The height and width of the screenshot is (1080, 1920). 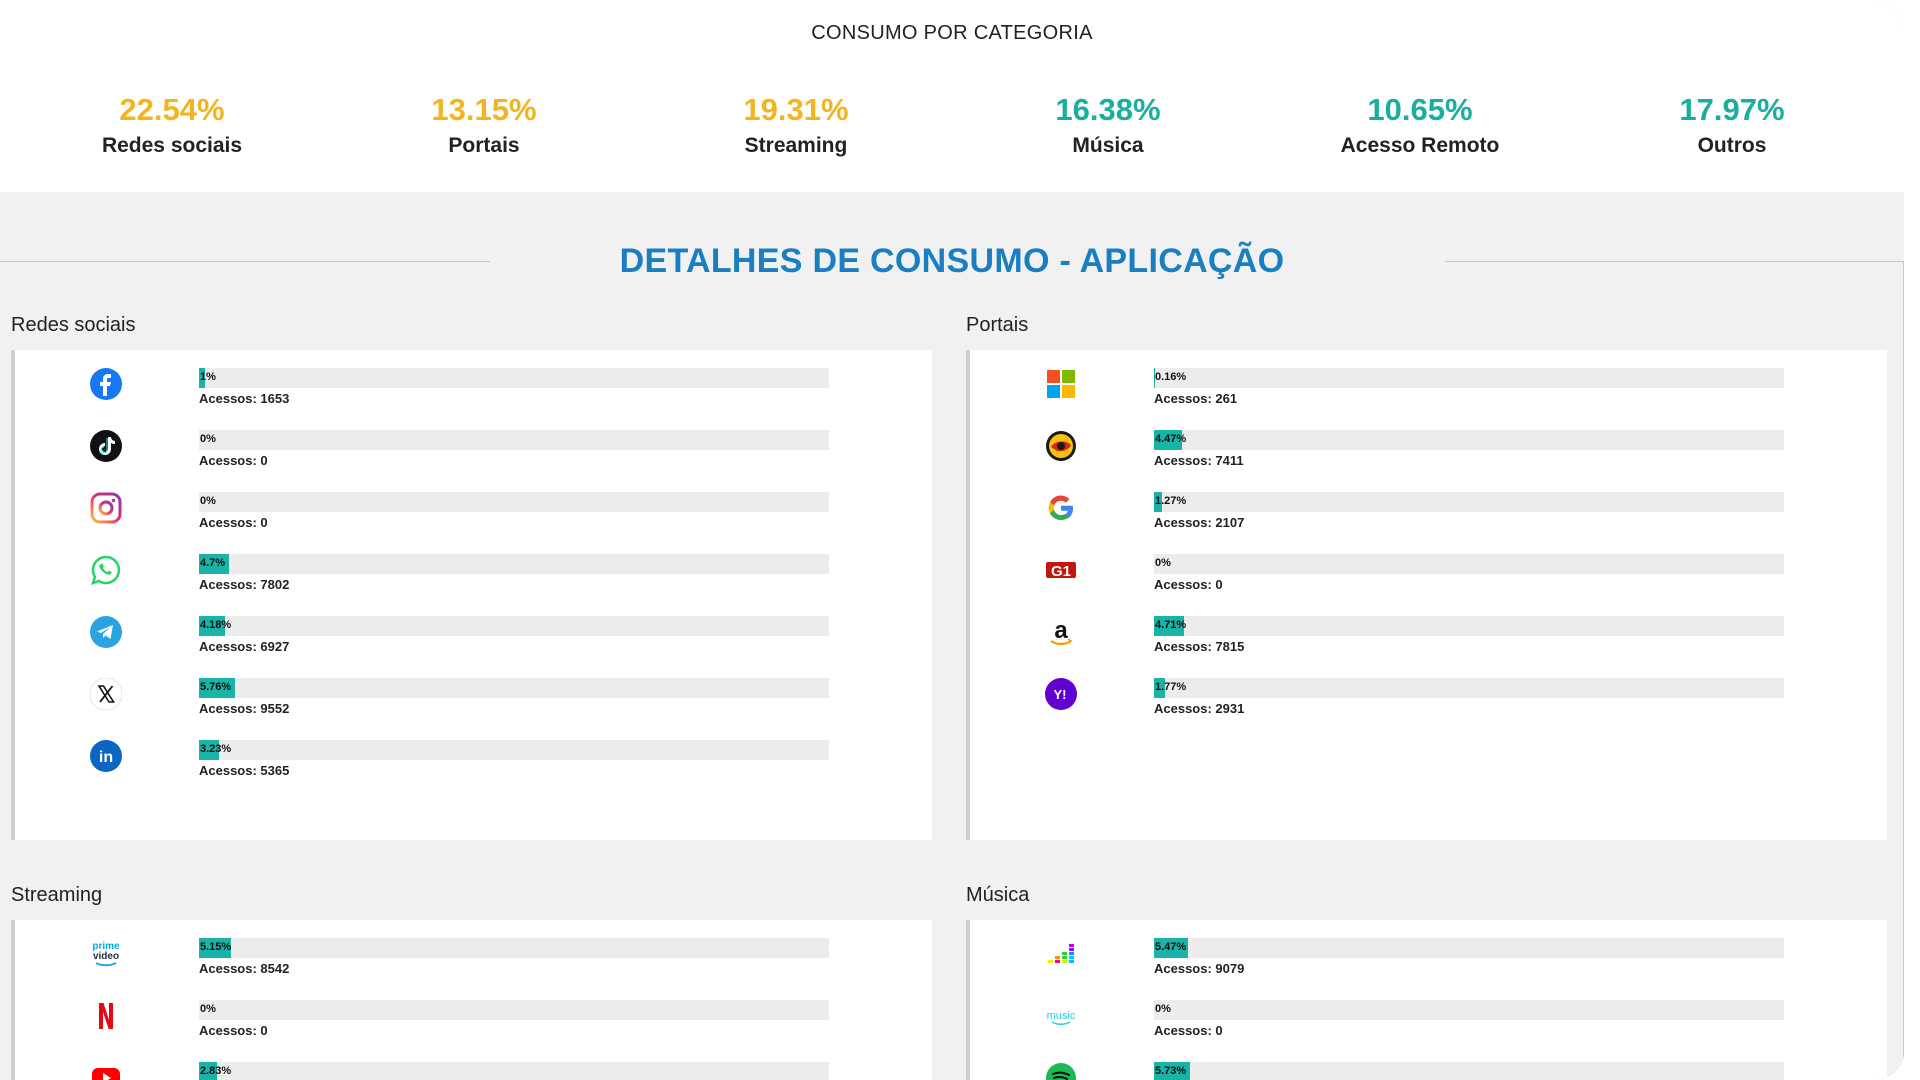 I want to click on panel-title-portais: Portais, so click(x=997, y=325).